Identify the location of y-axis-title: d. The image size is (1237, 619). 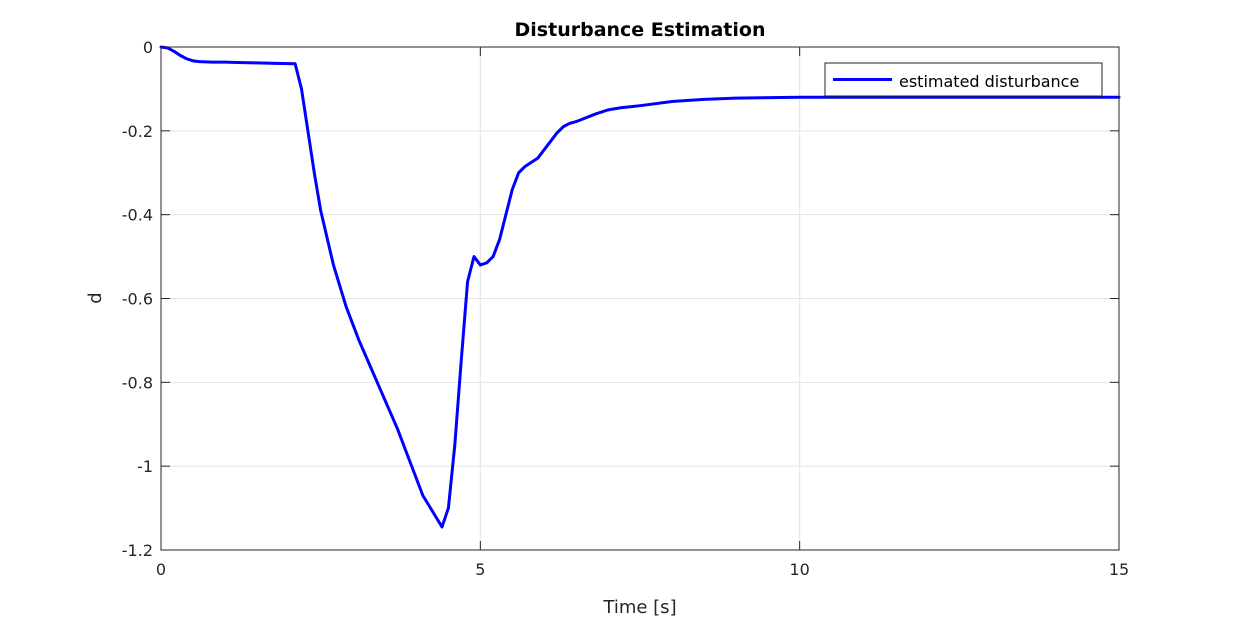
(95, 297).